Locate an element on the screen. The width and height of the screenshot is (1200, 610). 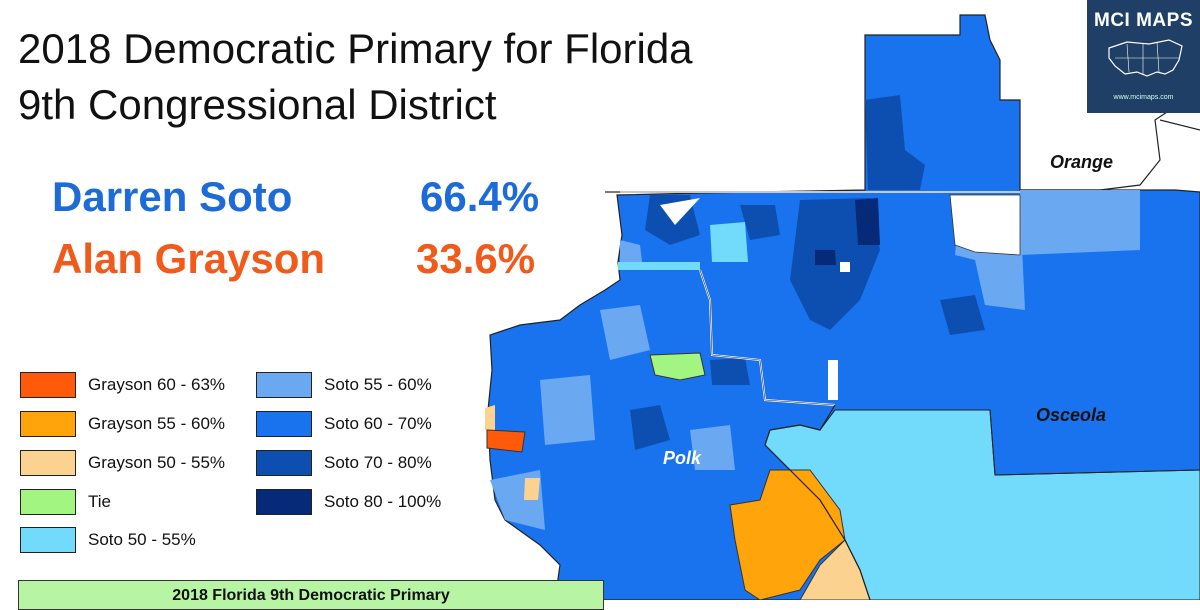
legend-label: Soto 70 - 80% is located at coordinates (378, 462).